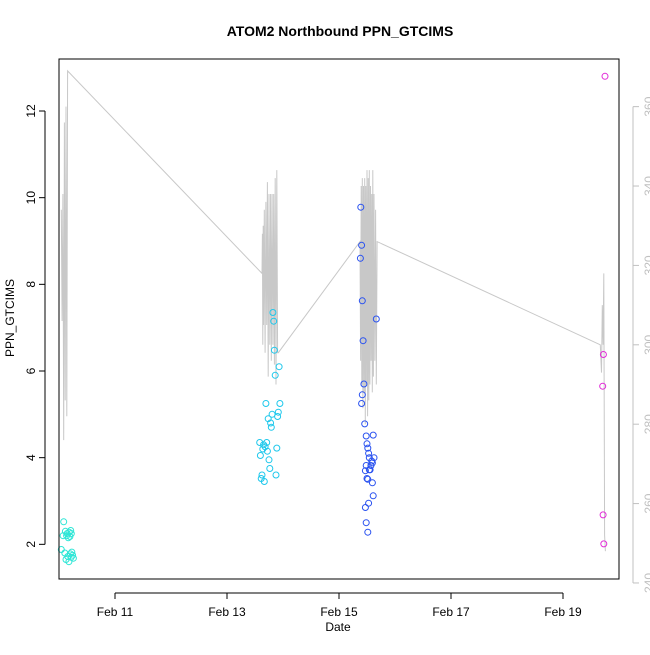  What do you see at coordinates (31, 544) in the screenshot?
I see `y-tick-label: 2` at bounding box center [31, 544].